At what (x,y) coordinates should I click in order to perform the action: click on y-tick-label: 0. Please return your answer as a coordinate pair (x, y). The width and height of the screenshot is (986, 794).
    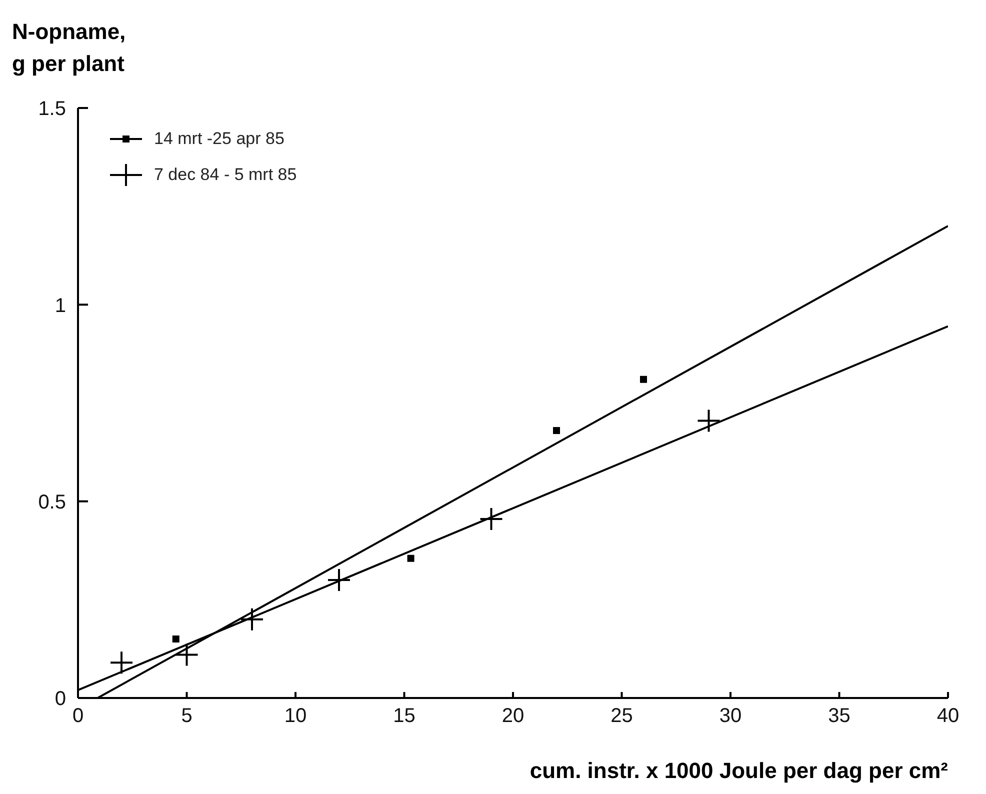
    Looking at the image, I should click on (60, 699).